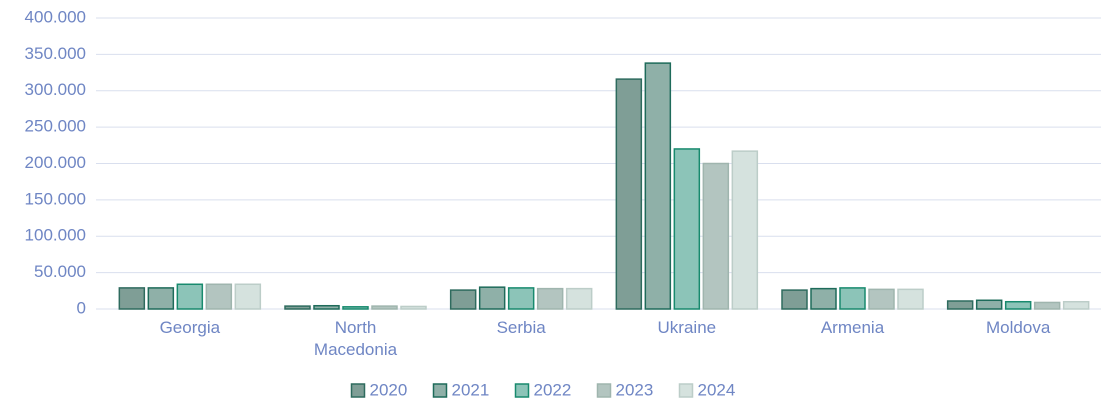 This screenshot has width=1101, height=403. Describe the element at coordinates (852, 327) in the screenshot. I see `x-tick-label: Armenia` at that location.